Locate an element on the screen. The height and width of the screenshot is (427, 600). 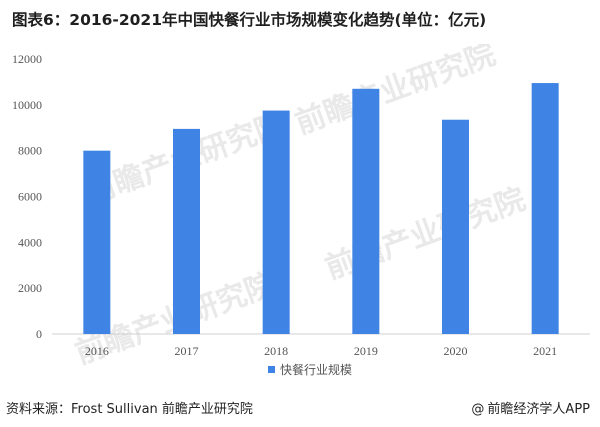
bar-2016 is located at coordinates (97, 242).